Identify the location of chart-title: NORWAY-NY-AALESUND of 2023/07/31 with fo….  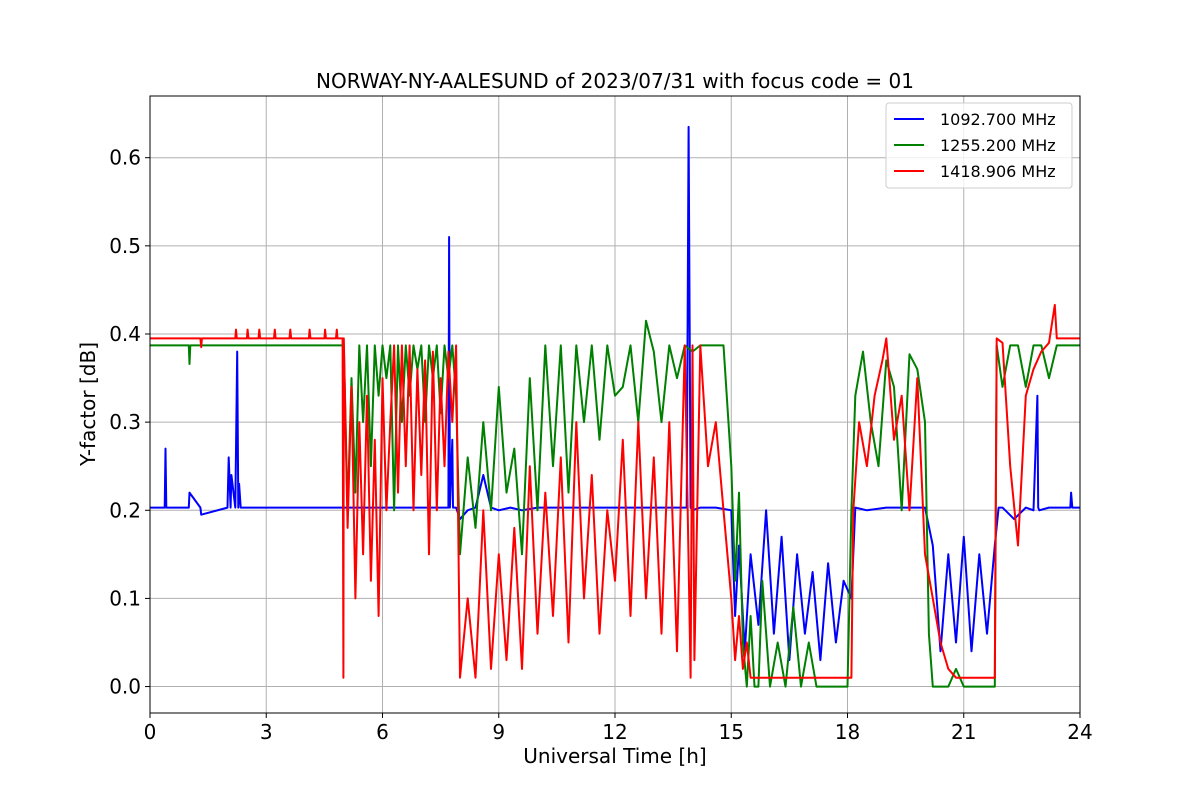
(615, 81).